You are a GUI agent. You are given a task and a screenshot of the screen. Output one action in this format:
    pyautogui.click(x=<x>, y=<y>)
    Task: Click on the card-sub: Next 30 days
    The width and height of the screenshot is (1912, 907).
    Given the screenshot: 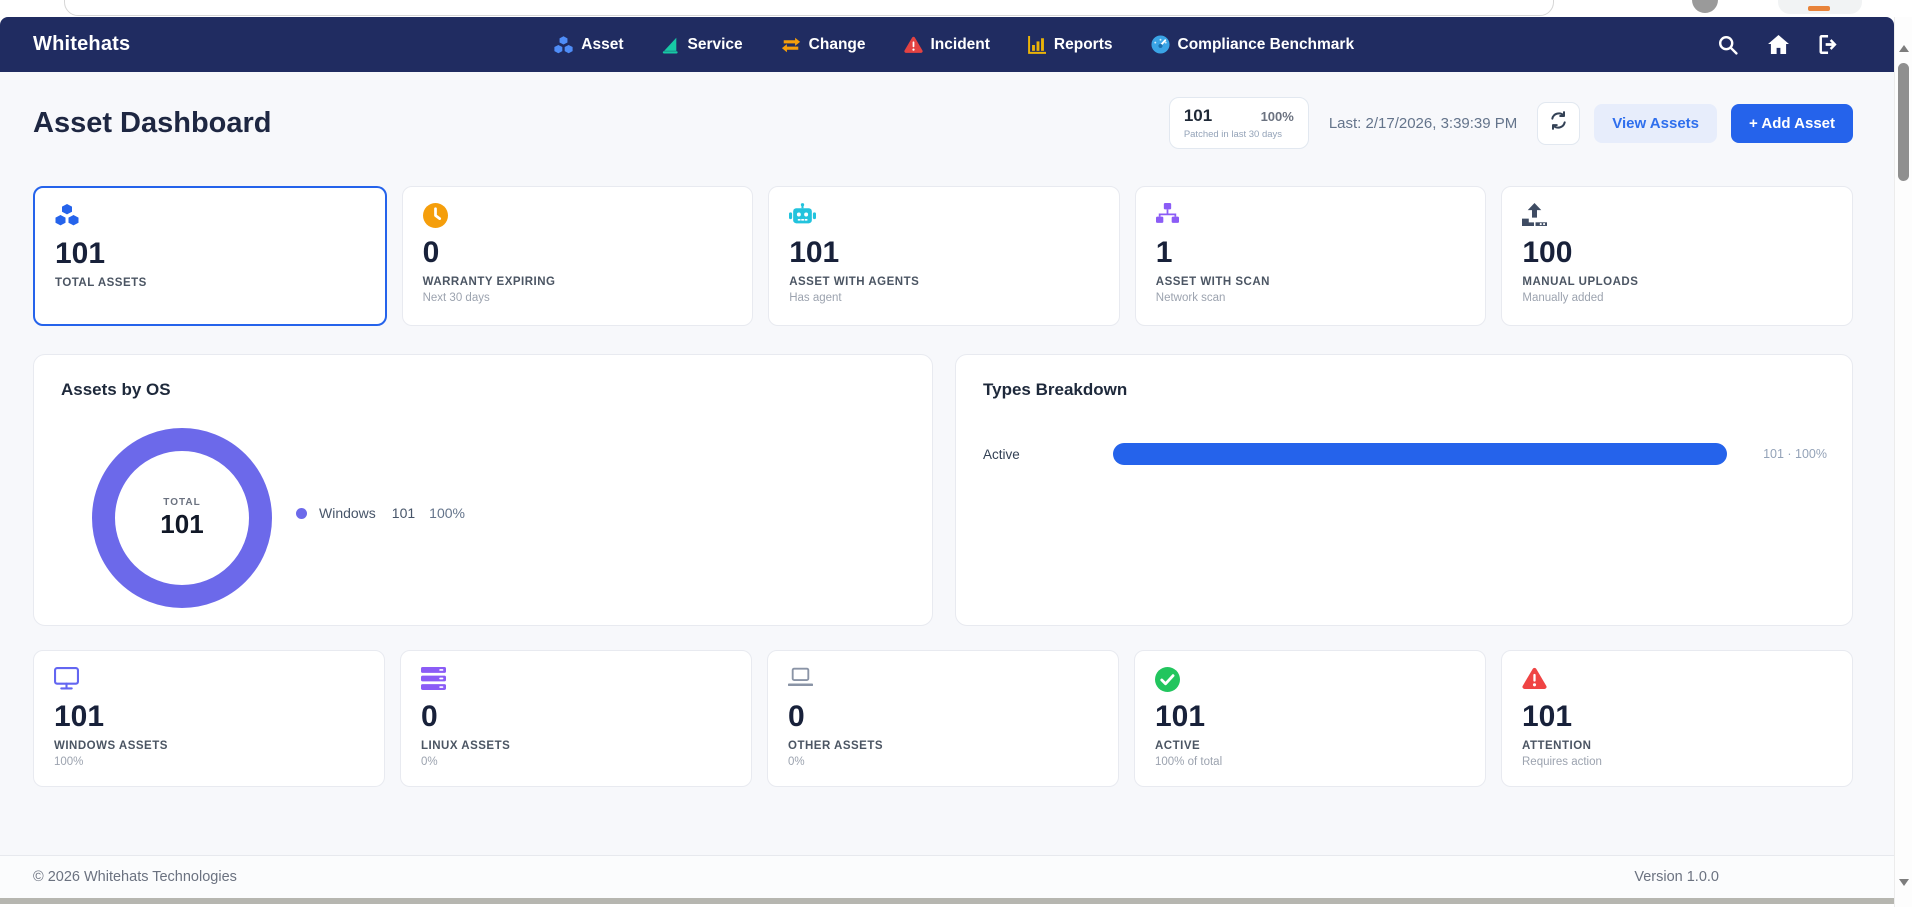 What is the action you would take?
    pyautogui.click(x=456, y=298)
    